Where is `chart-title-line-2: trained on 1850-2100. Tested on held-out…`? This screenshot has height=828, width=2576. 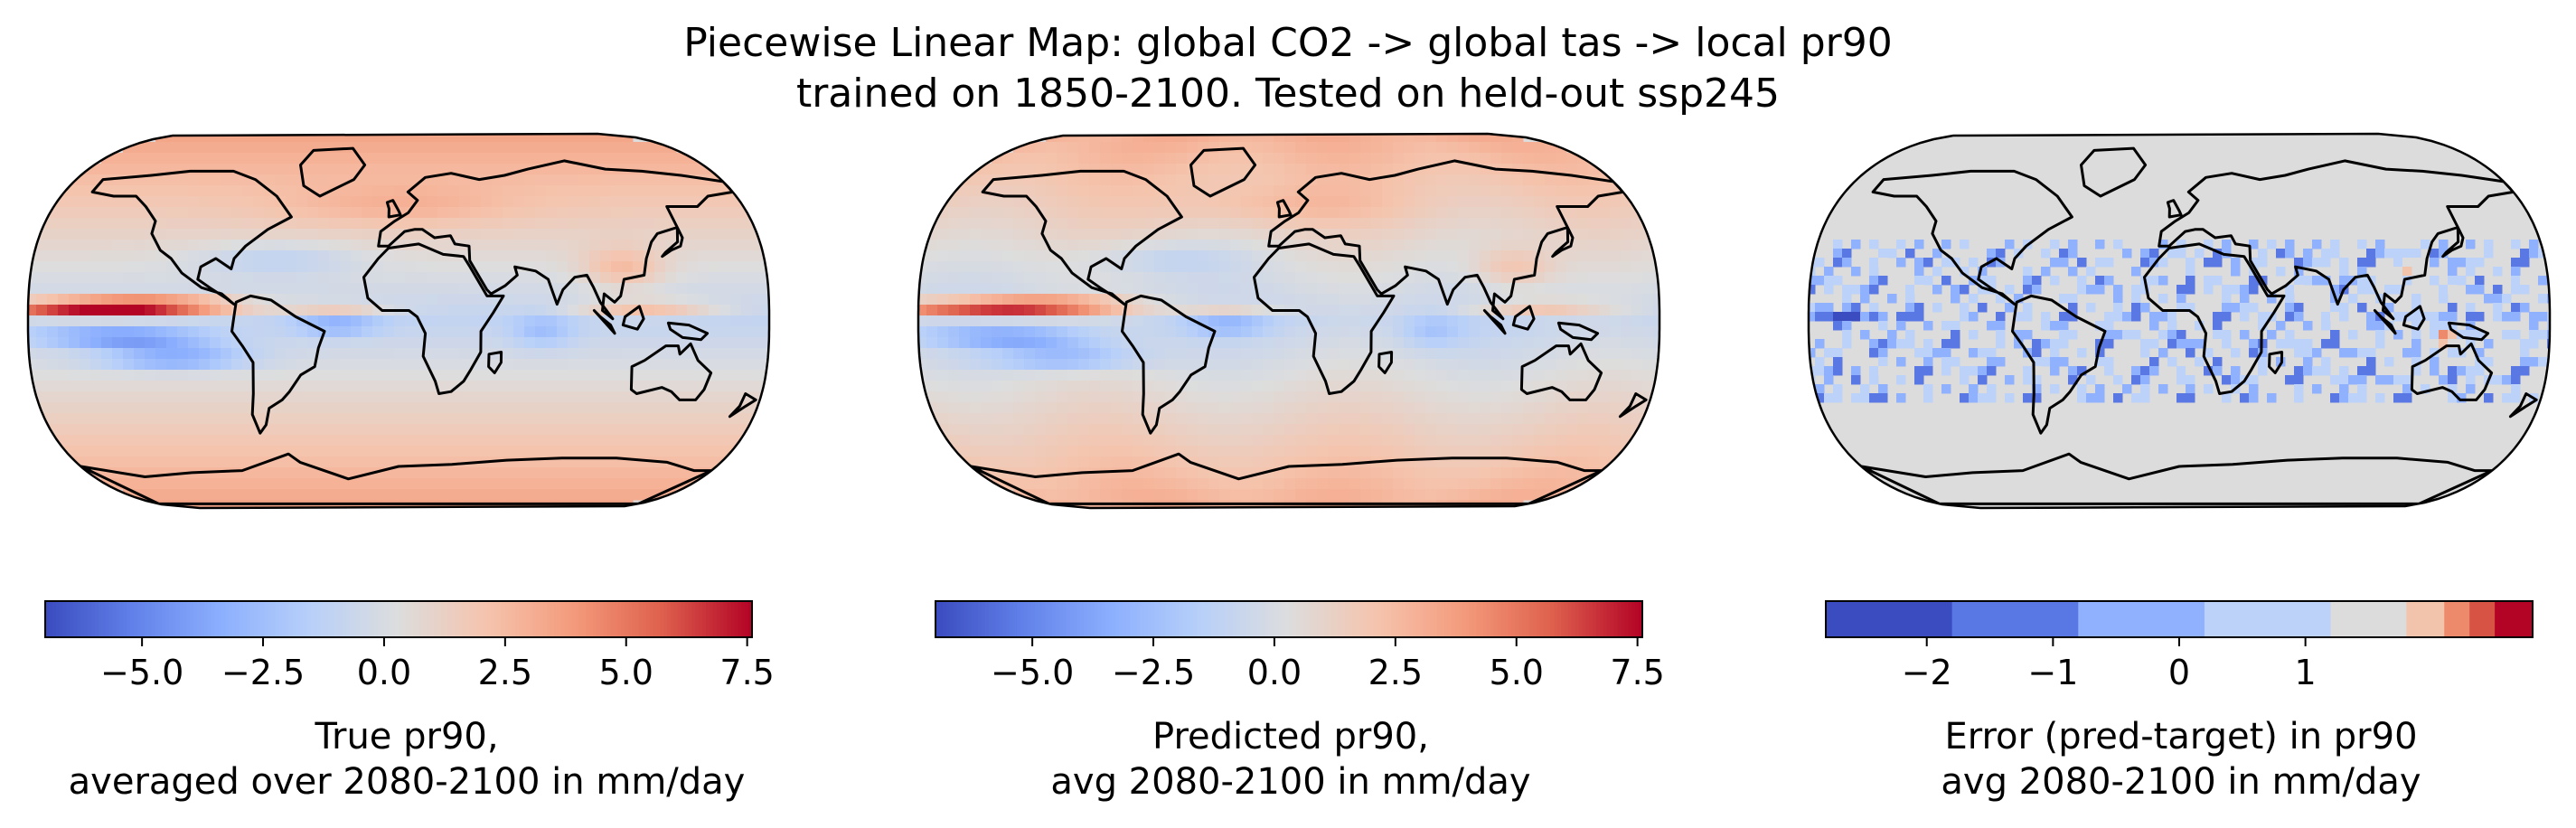 chart-title-line-2: trained on 1850-2100. Tested on held-out… is located at coordinates (1288, 94).